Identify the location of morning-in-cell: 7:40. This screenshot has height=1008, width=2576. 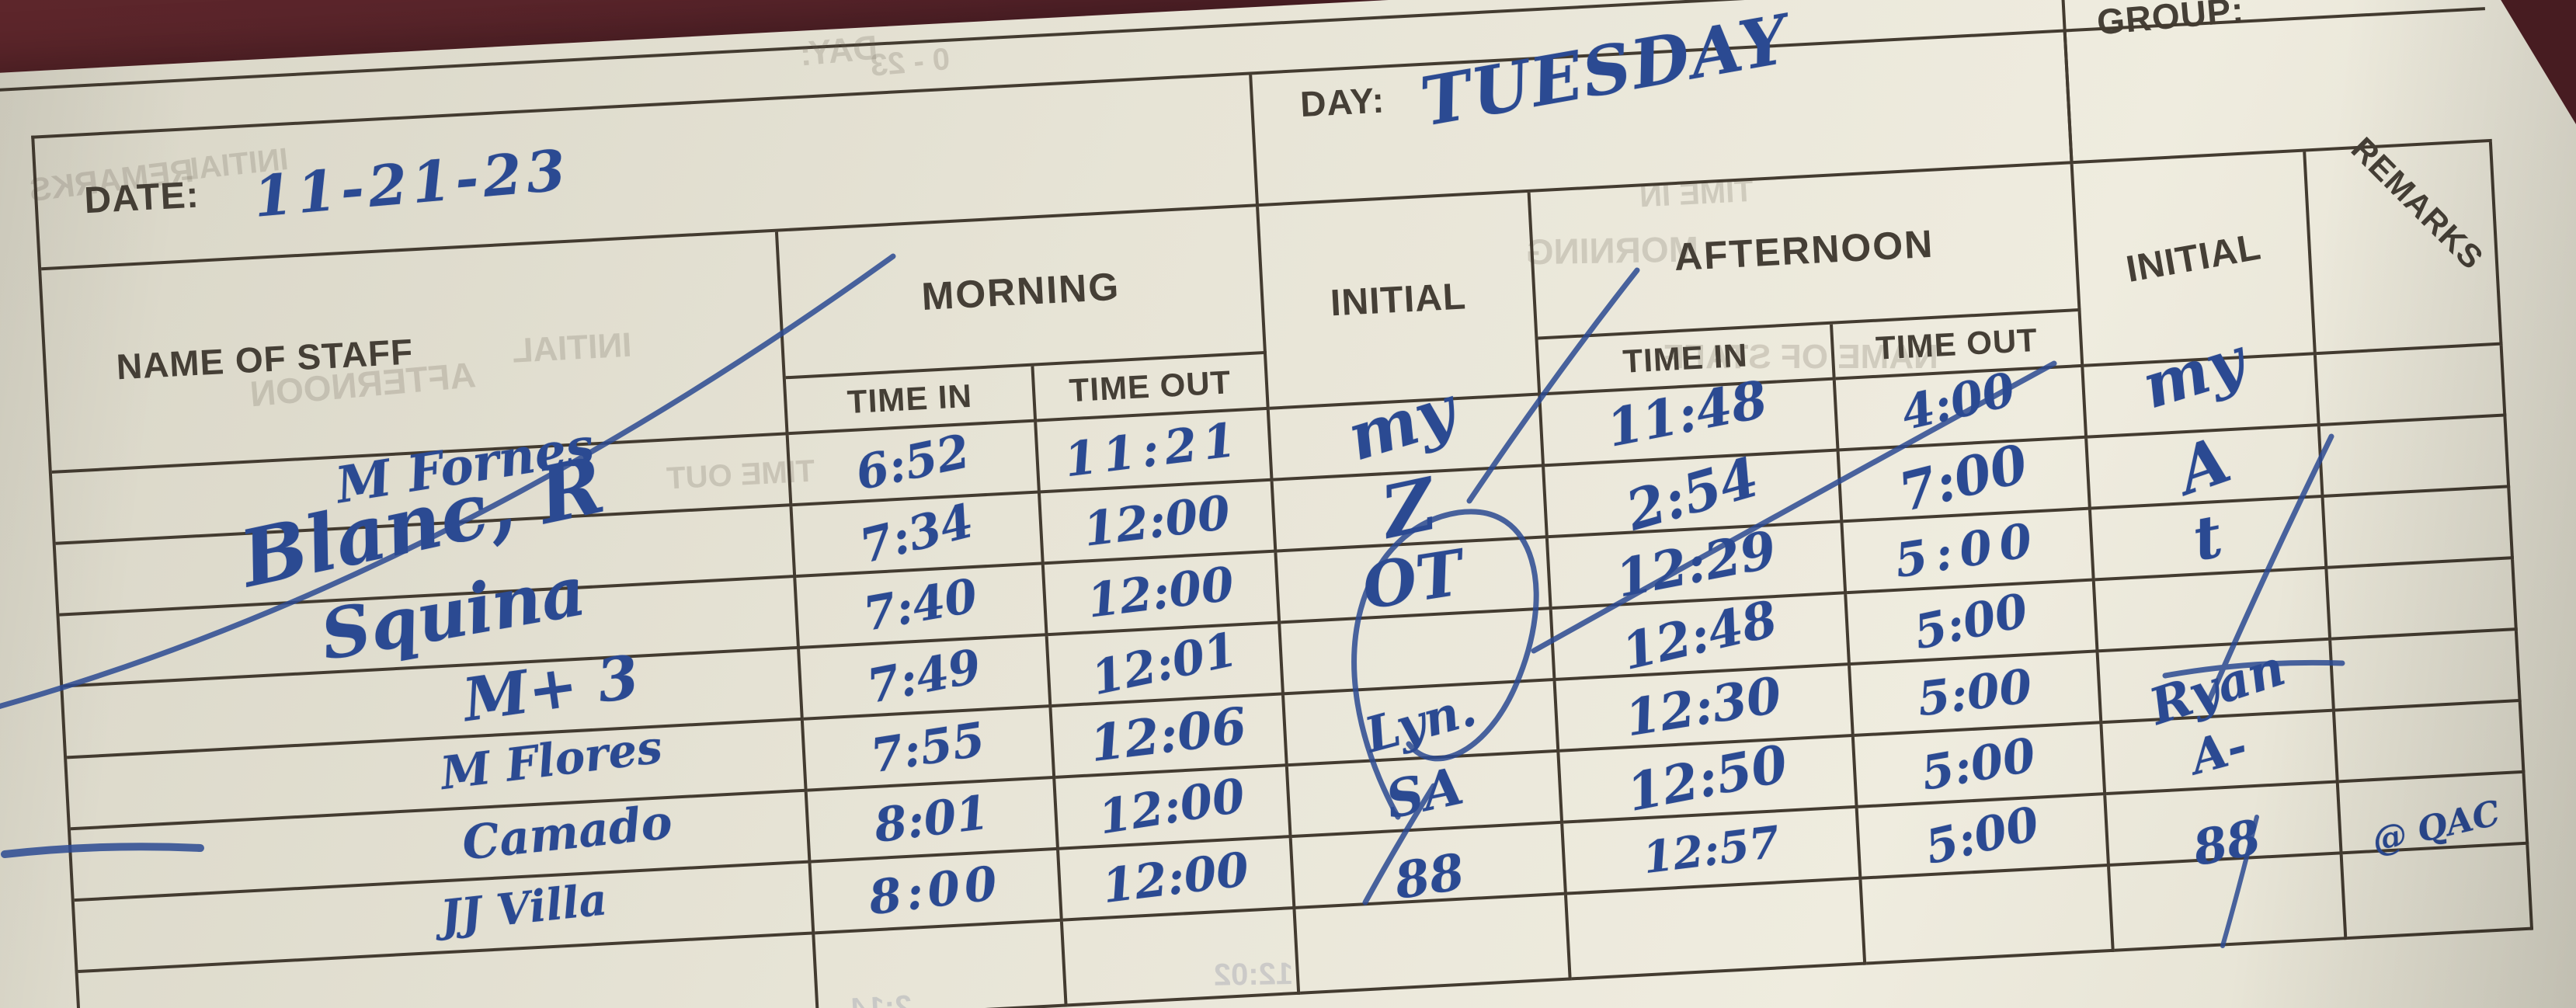
(922, 607).